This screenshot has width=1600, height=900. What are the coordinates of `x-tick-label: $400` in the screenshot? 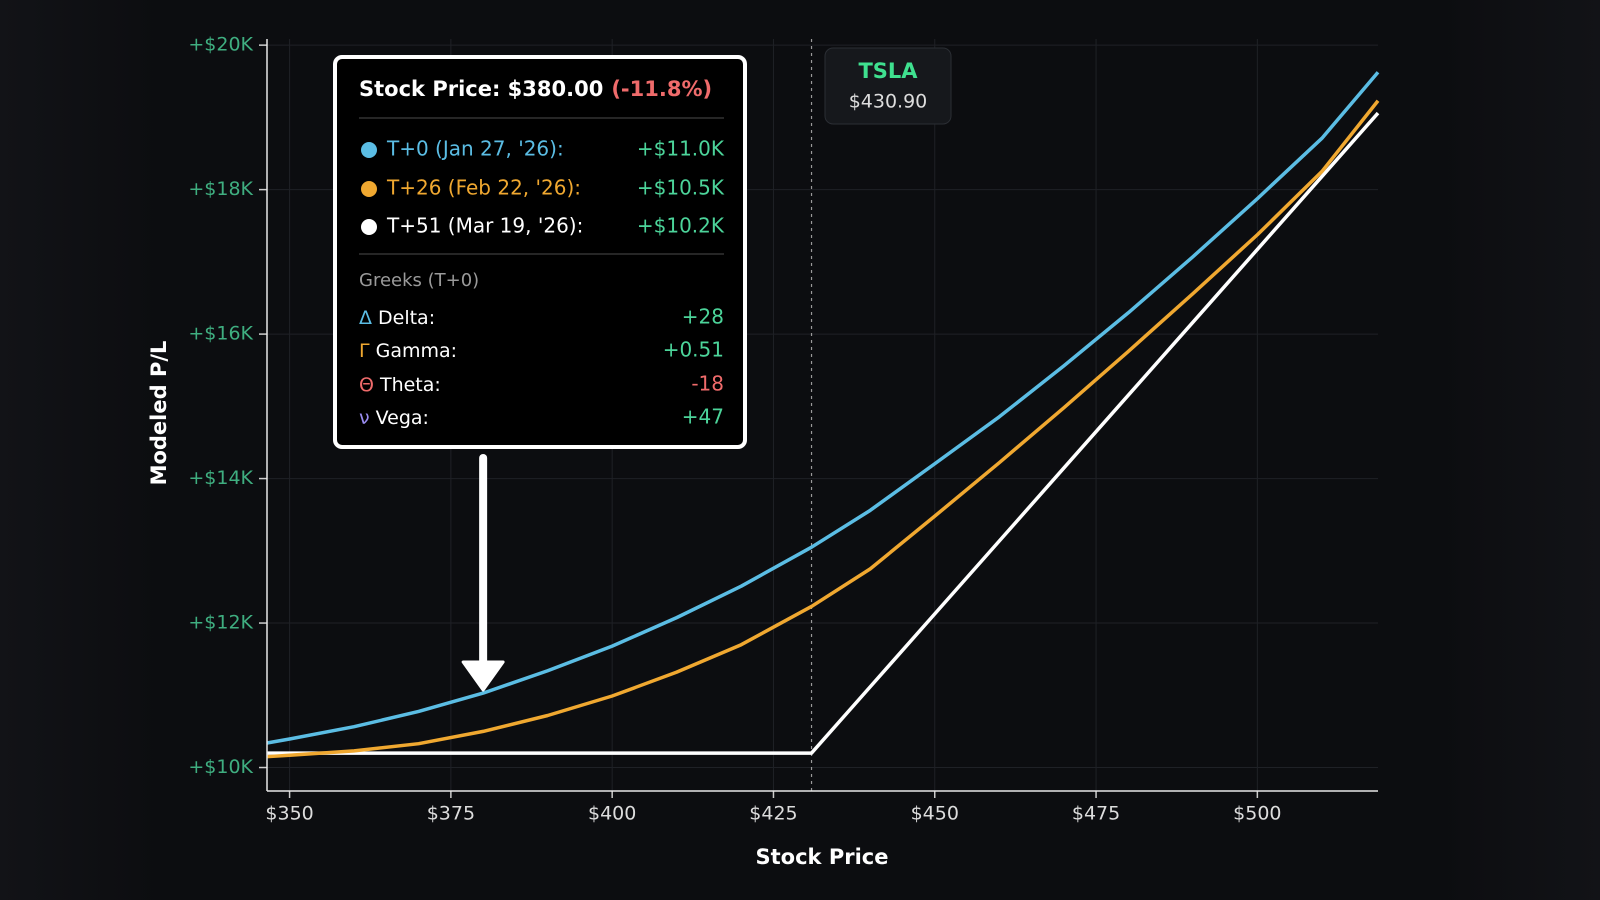 It's located at (612, 814).